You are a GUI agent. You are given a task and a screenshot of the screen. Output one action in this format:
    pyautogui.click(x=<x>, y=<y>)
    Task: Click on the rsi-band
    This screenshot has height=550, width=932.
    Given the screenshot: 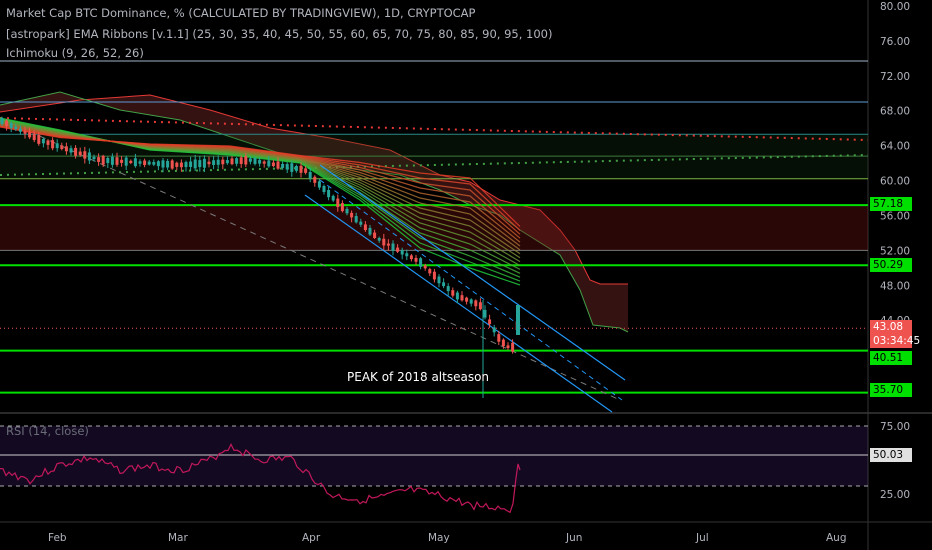 What is the action you would take?
    pyautogui.click(x=434, y=456)
    